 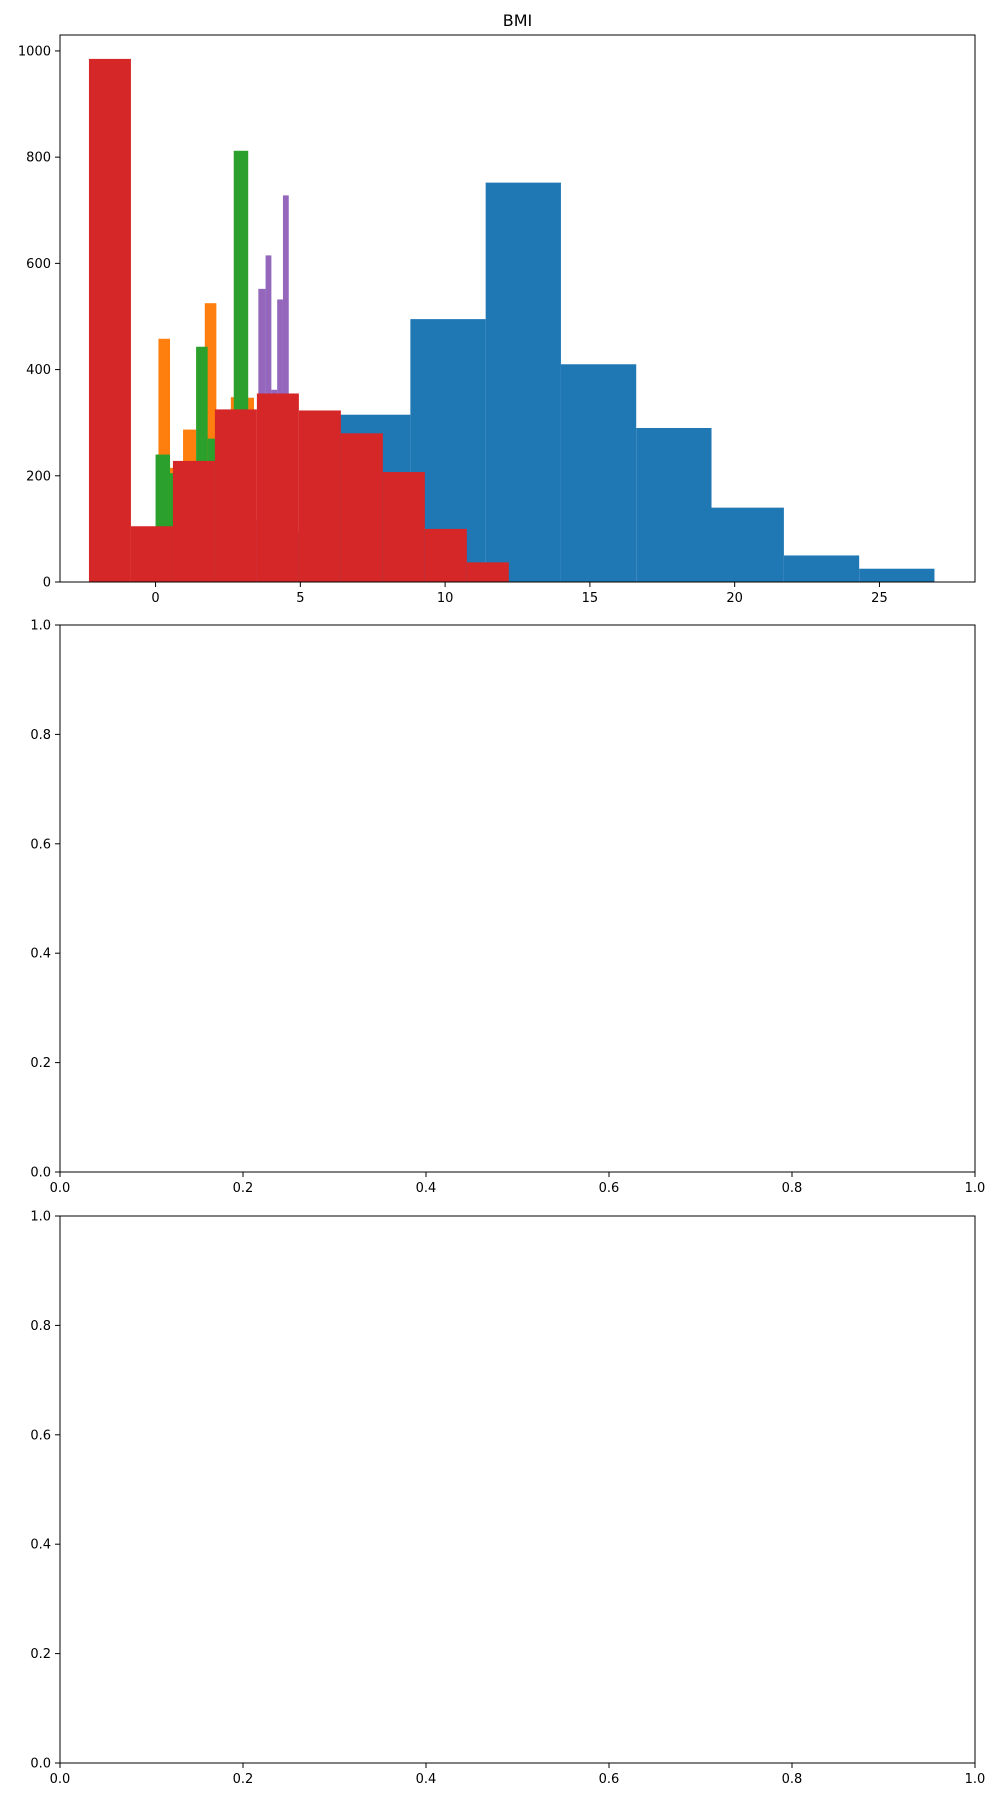 I want to click on y-tick-label: 1000, so click(x=34, y=51).